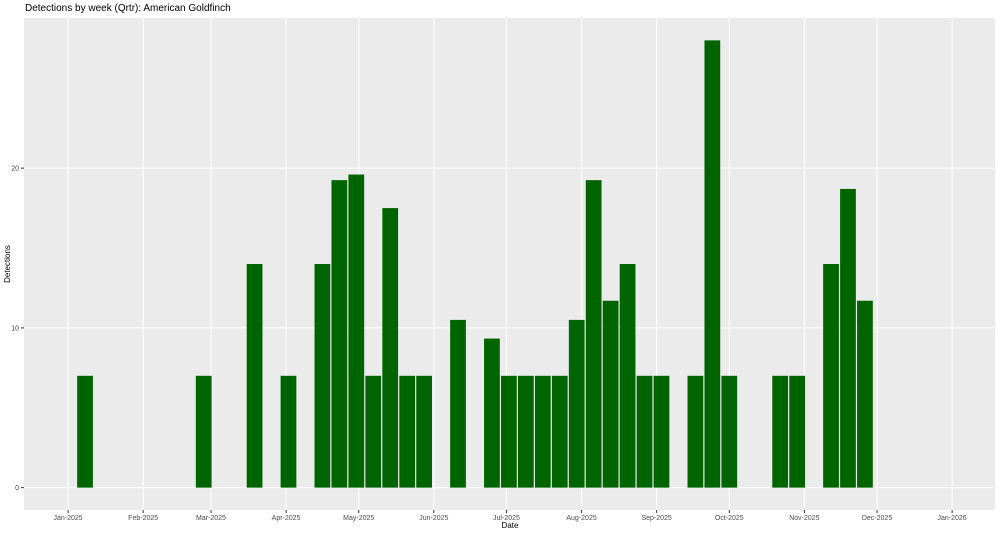  What do you see at coordinates (510, 525) in the screenshot?
I see `x-axis-label: Date` at bounding box center [510, 525].